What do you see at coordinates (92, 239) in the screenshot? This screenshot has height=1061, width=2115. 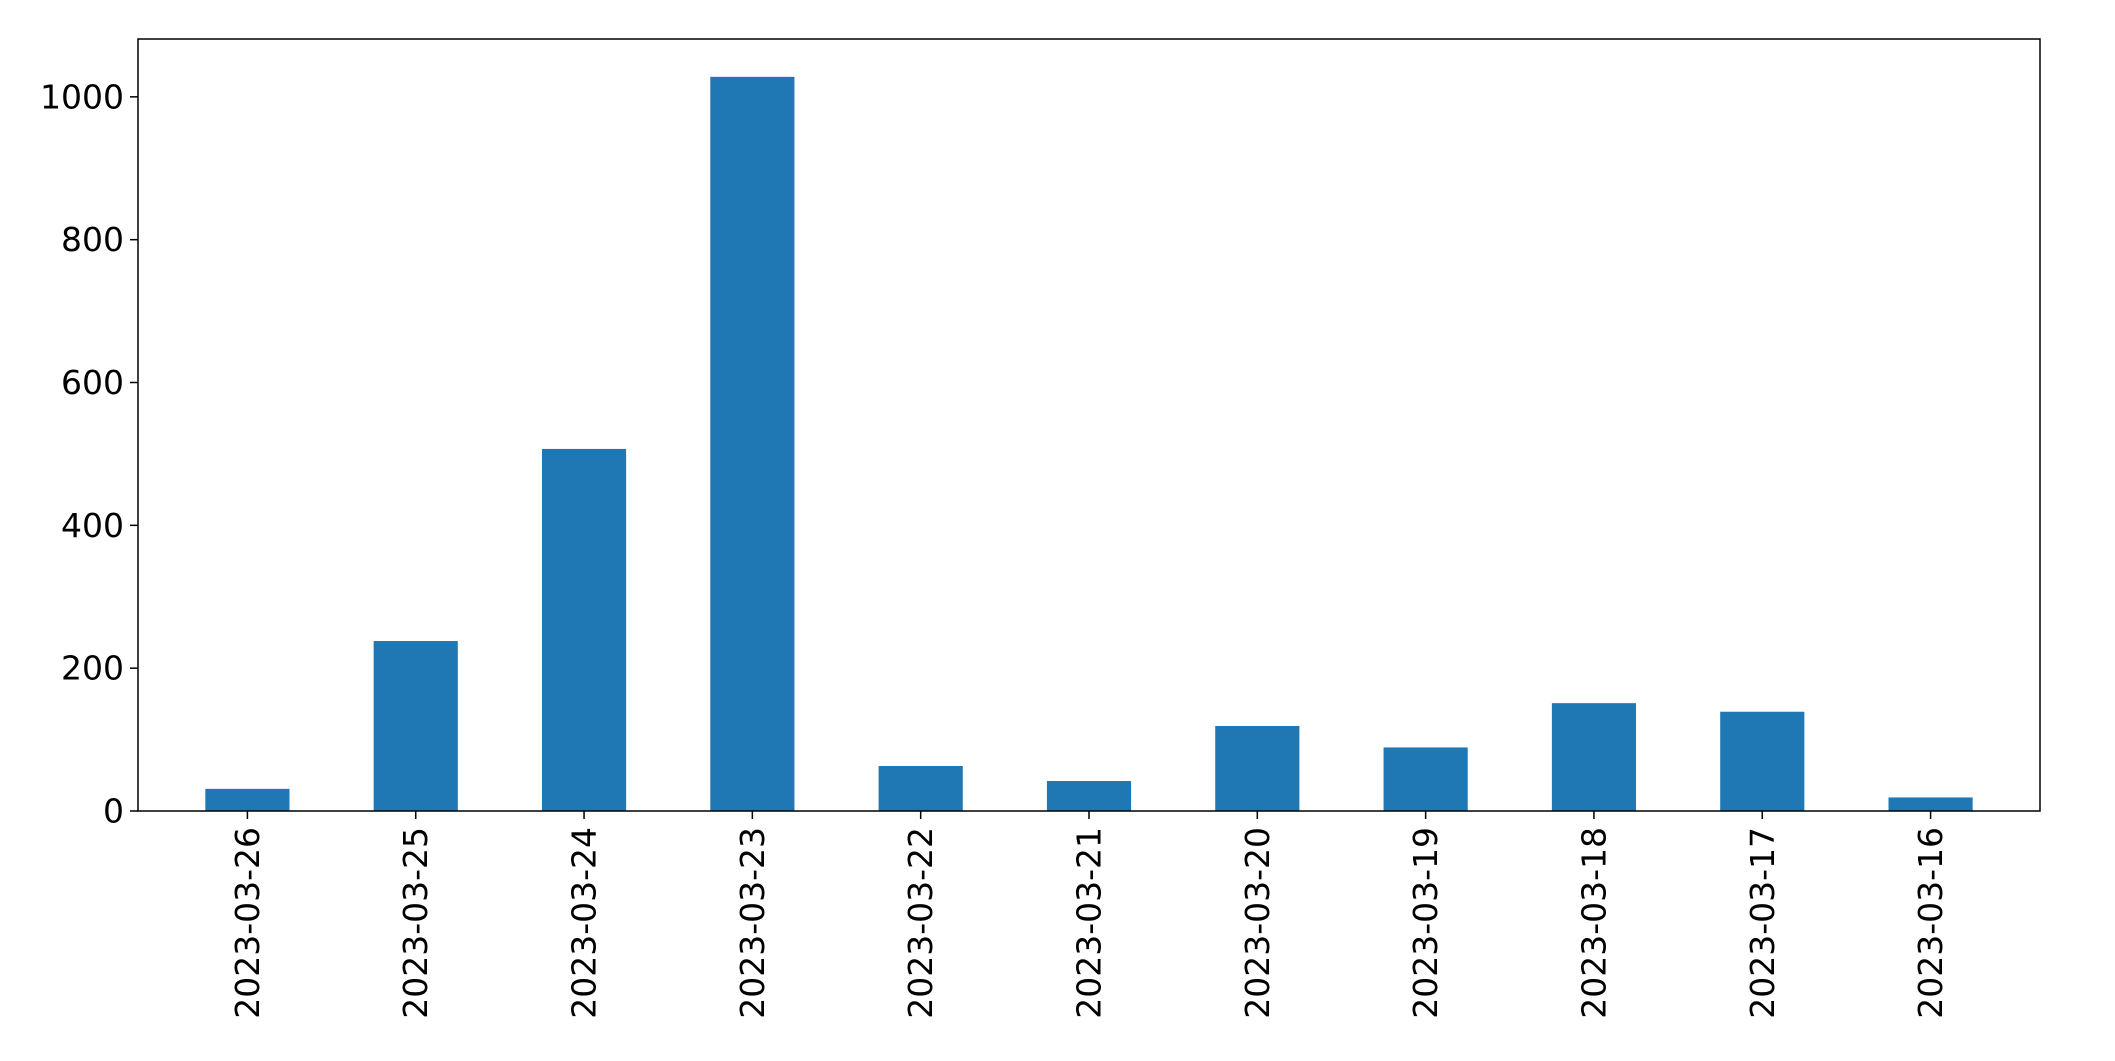 I see `y-tick-label: 800` at bounding box center [92, 239].